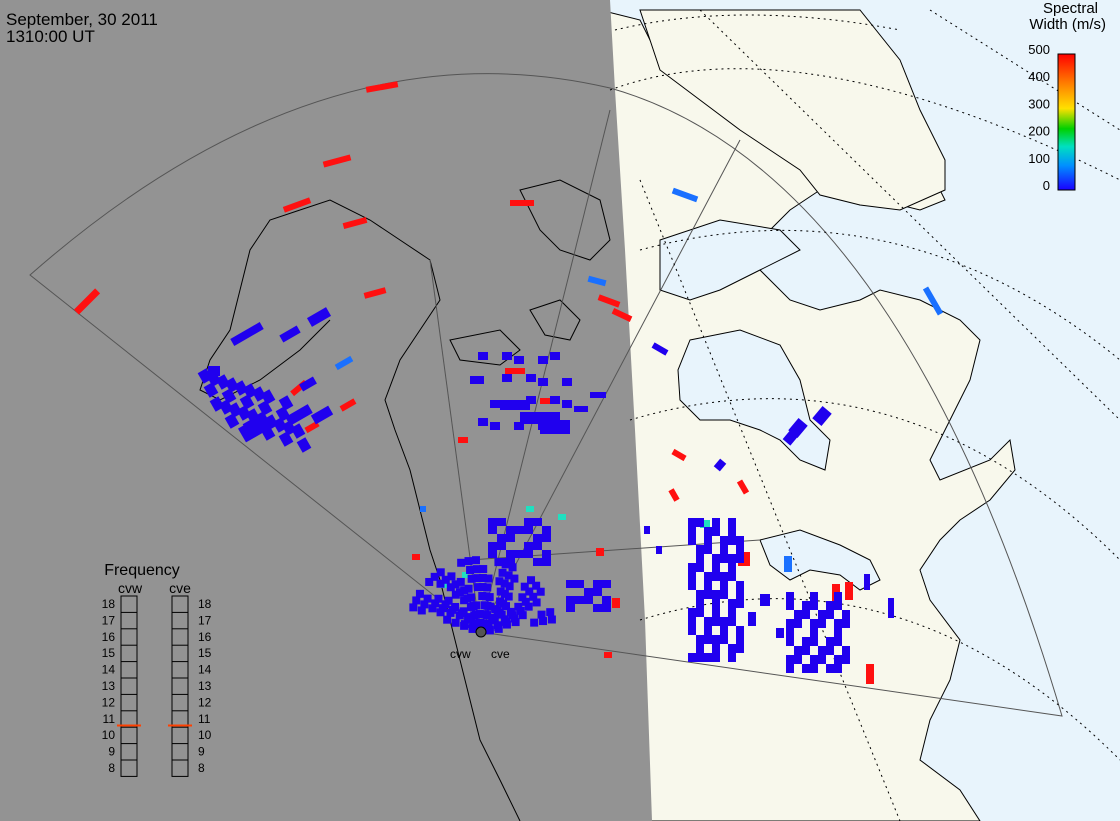 The height and width of the screenshot is (821, 1120). Describe the element at coordinates (1039, 103) in the screenshot. I see `colorbar-tick-label: 300` at that location.